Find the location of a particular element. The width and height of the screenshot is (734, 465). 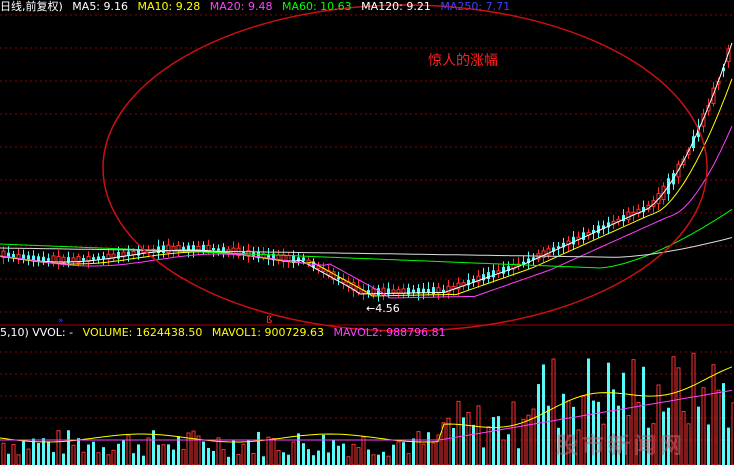

legend-volume: VOLUME: 1624438.50 is located at coordinates (142, 332).